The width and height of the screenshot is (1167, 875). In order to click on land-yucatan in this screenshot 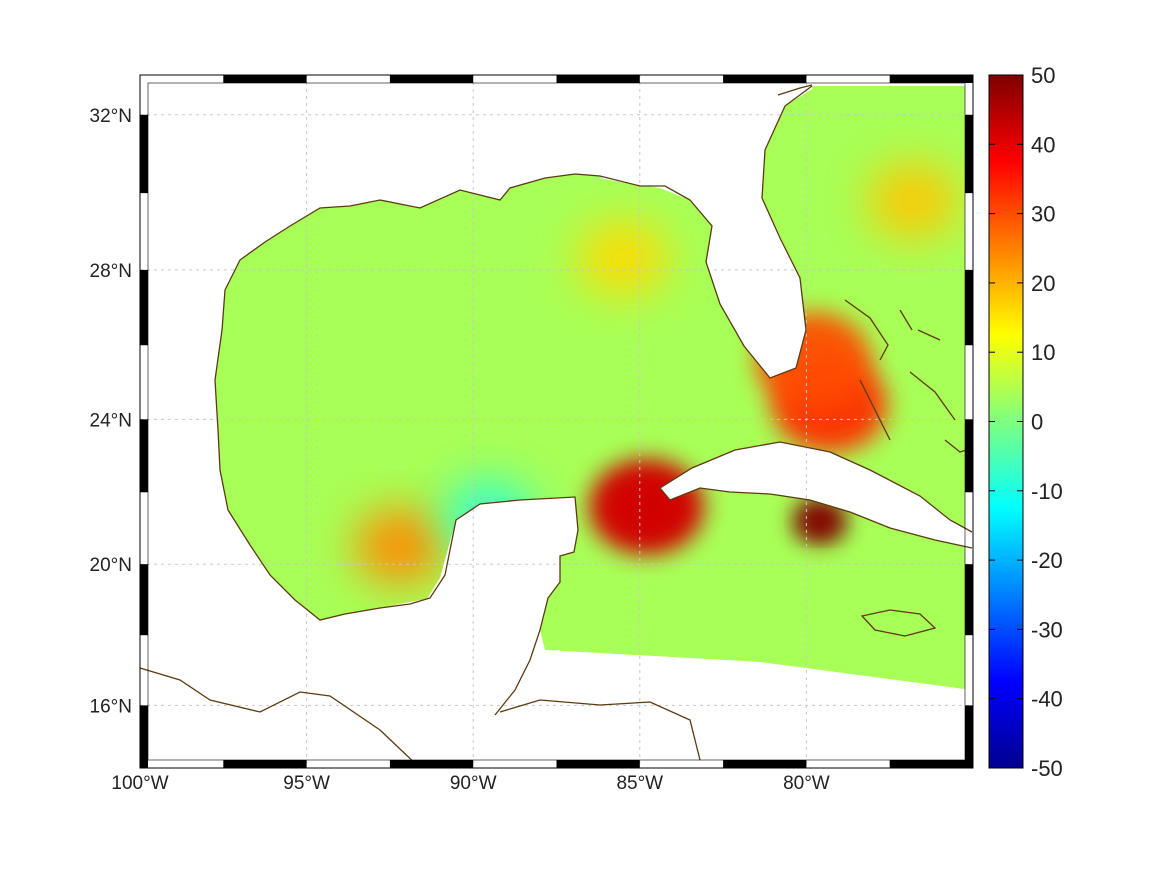, I will do `click(499, 598)`.